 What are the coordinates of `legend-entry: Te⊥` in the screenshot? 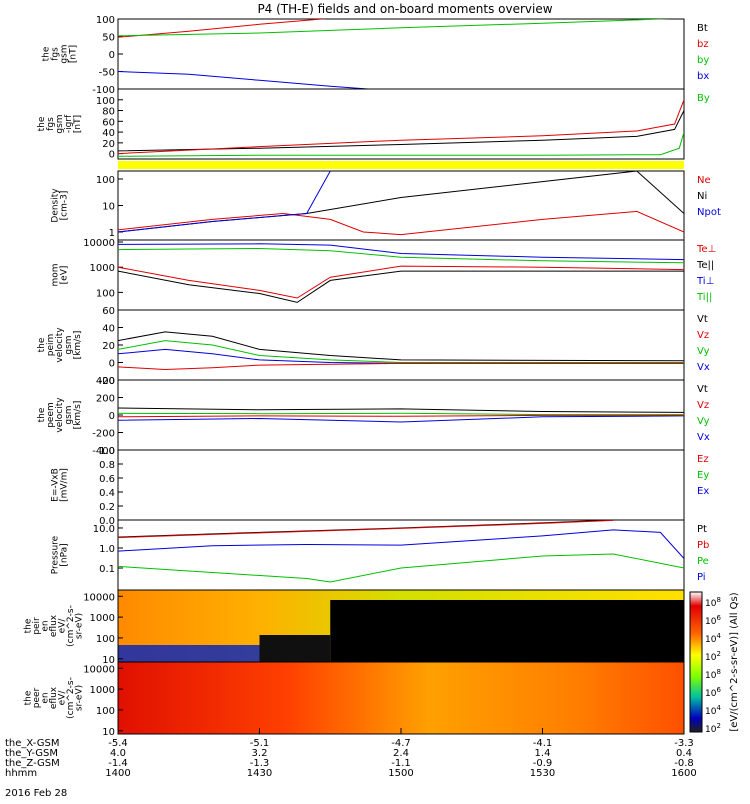 It's located at (706, 249).